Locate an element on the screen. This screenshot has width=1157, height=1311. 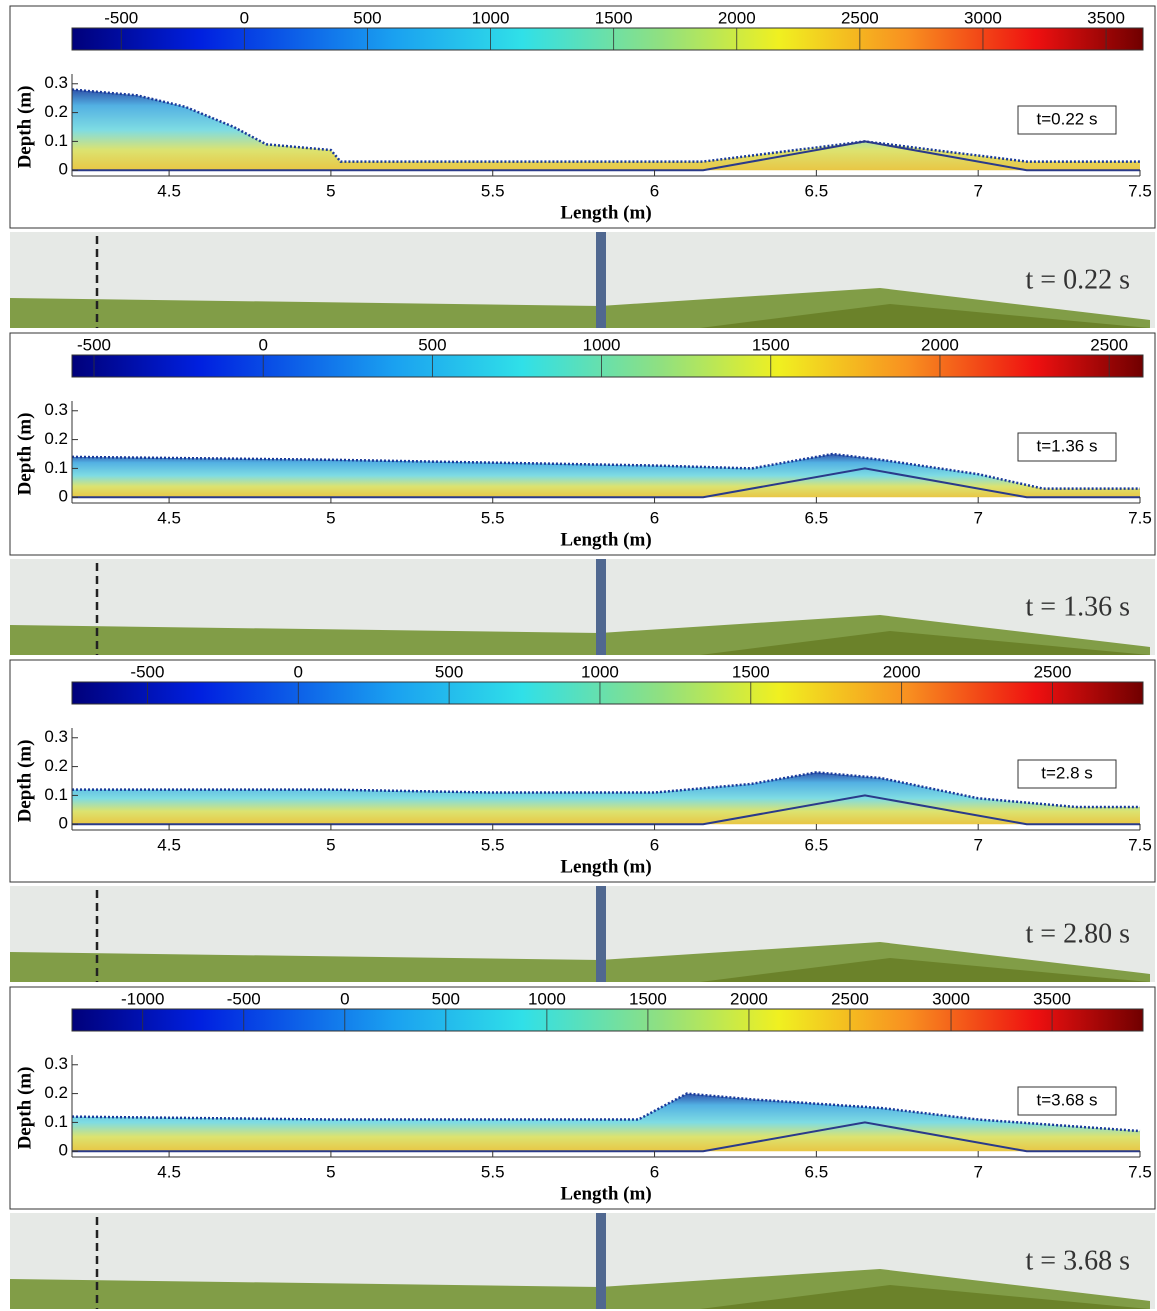
annotation: t=3.68 s is located at coordinates (1067, 1099).